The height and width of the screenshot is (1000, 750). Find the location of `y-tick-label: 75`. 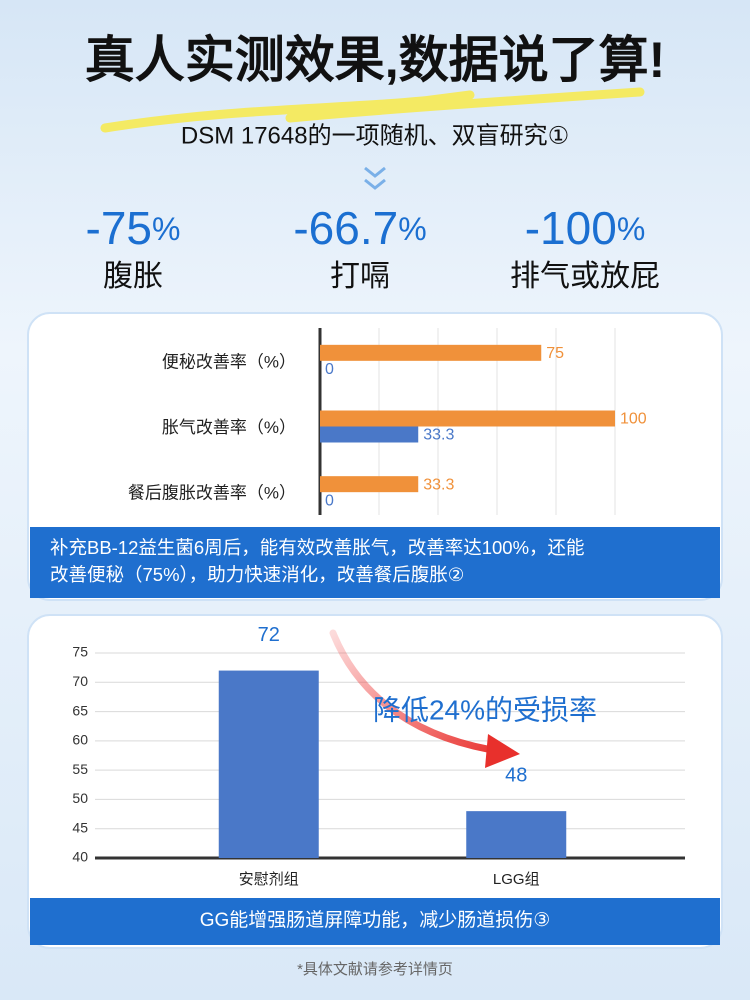

y-tick-label: 75 is located at coordinates (80, 652).